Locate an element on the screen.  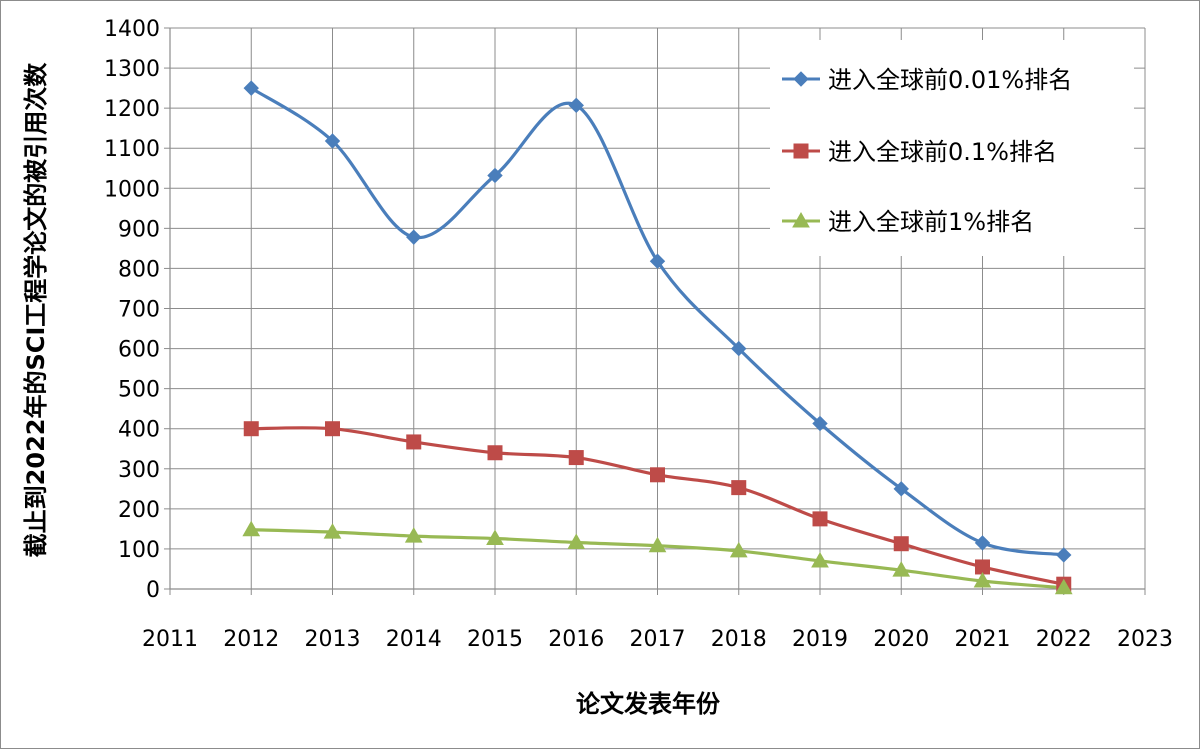
x-tick-label: 2017 is located at coordinates (658, 639).